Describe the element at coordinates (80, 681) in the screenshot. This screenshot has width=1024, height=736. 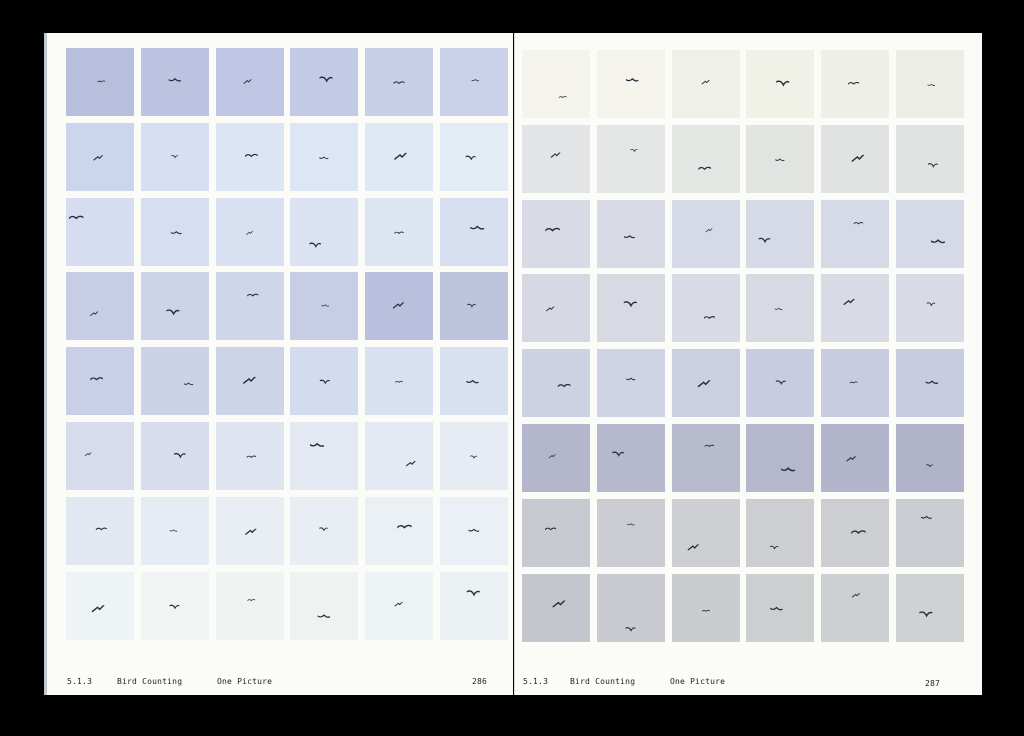
I see `section-number: 5.1.3` at that location.